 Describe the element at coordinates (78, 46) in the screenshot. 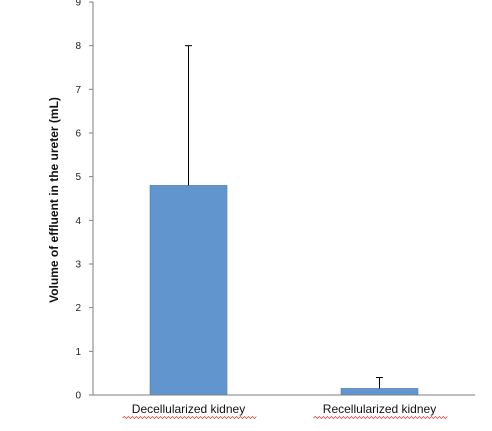

I see `y-tick-label: 8` at that location.